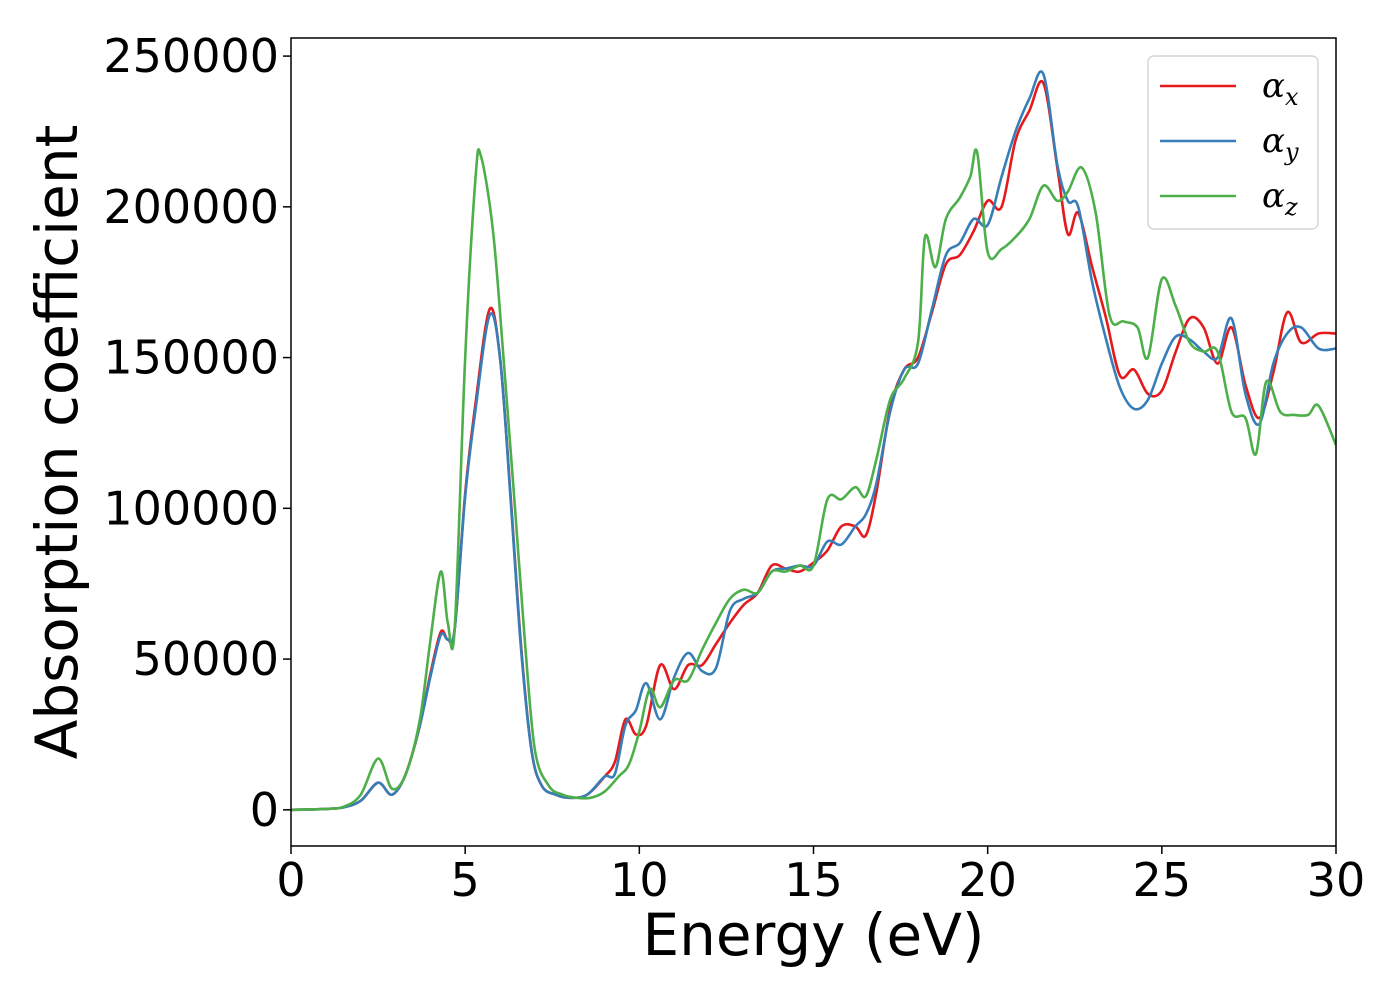 The width and height of the screenshot is (1400, 1000). Describe the element at coordinates (465, 880) in the screenshot. I see `x-tick-label: 5` at that location.